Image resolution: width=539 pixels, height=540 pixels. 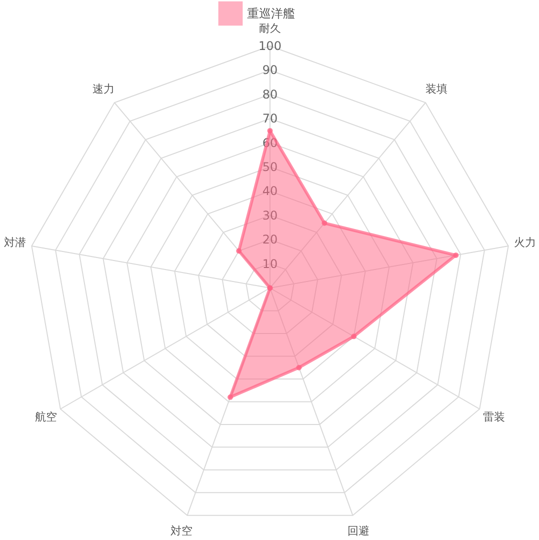 What do you see at coordinates (270, 215) in the screenshot?
I see `y-tick-label: 30` at bounding box center [270, 215].